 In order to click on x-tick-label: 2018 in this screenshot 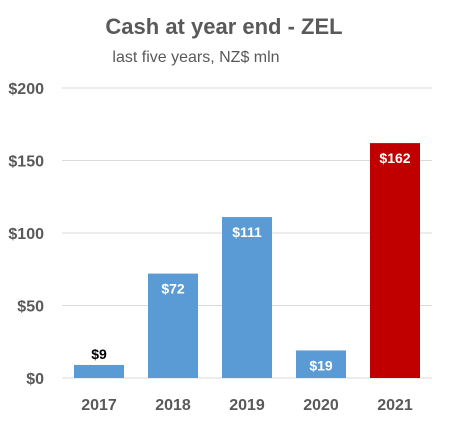, I will do `click(173, 405)`.